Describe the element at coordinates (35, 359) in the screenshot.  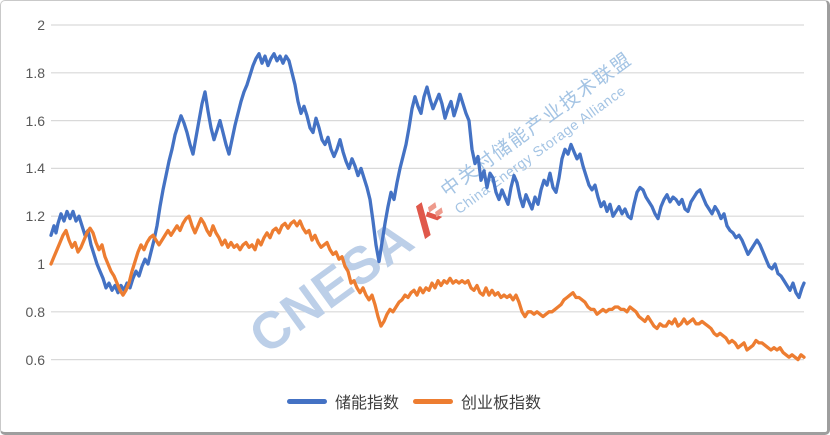
I see `y-axis-tick-label: 0.6` at that location.